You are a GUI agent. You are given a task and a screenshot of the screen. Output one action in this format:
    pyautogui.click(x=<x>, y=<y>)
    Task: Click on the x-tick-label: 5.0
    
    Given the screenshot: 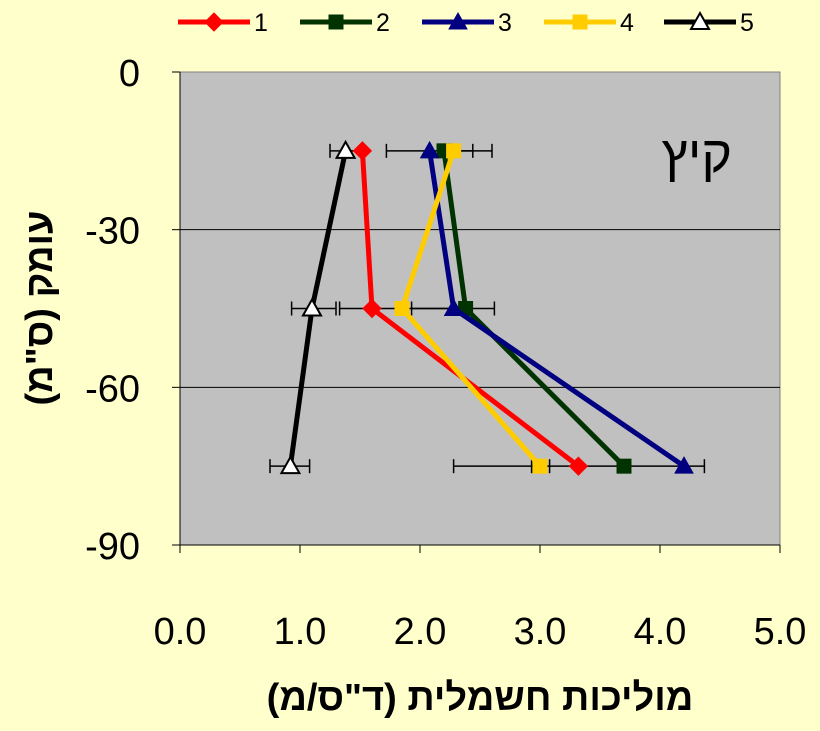 What is the action you would take?
    pyautogui.click(x=780, y=632)
    